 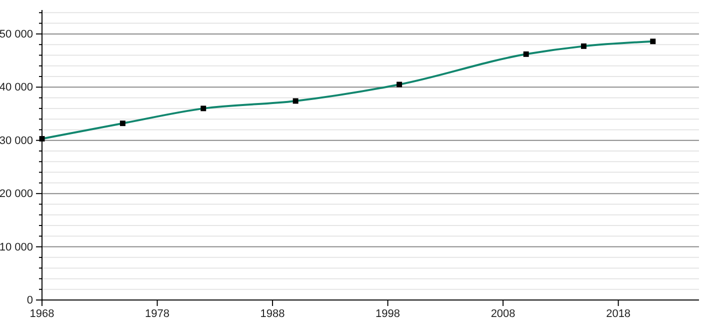 What do you see at coordinates (272, 314) in the screenshot?
I see `x-tick-label: 1988` at bounding box center [272, 314].